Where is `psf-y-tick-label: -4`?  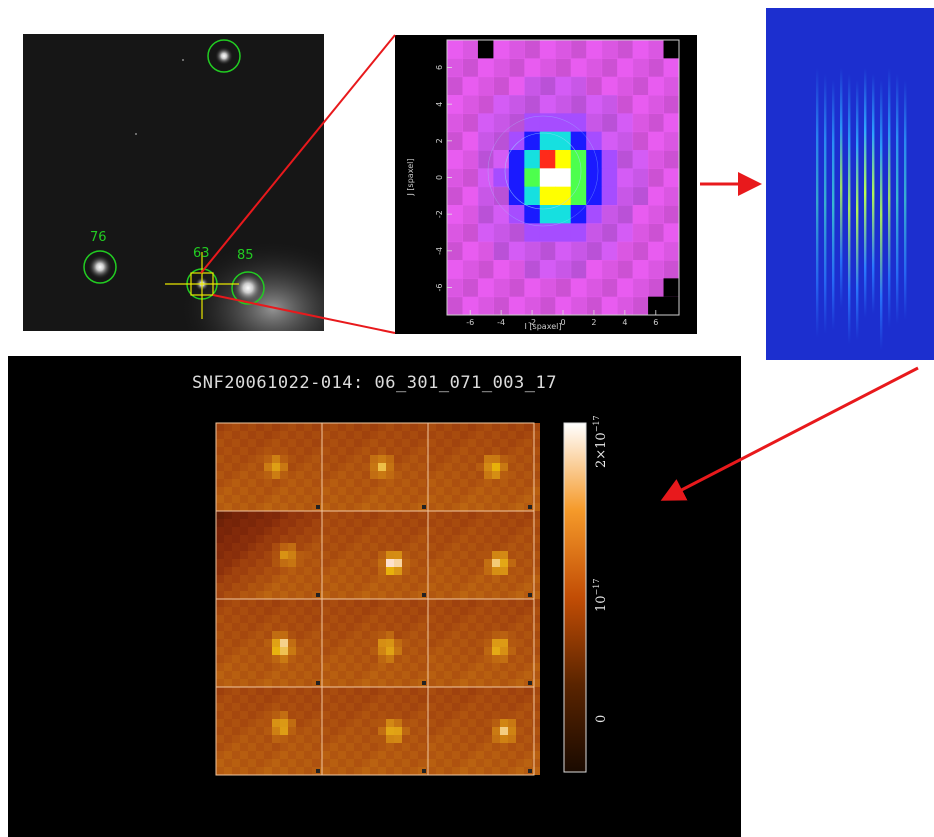
psf-y-tick-label: -4 is located at coordinates (439, 251).